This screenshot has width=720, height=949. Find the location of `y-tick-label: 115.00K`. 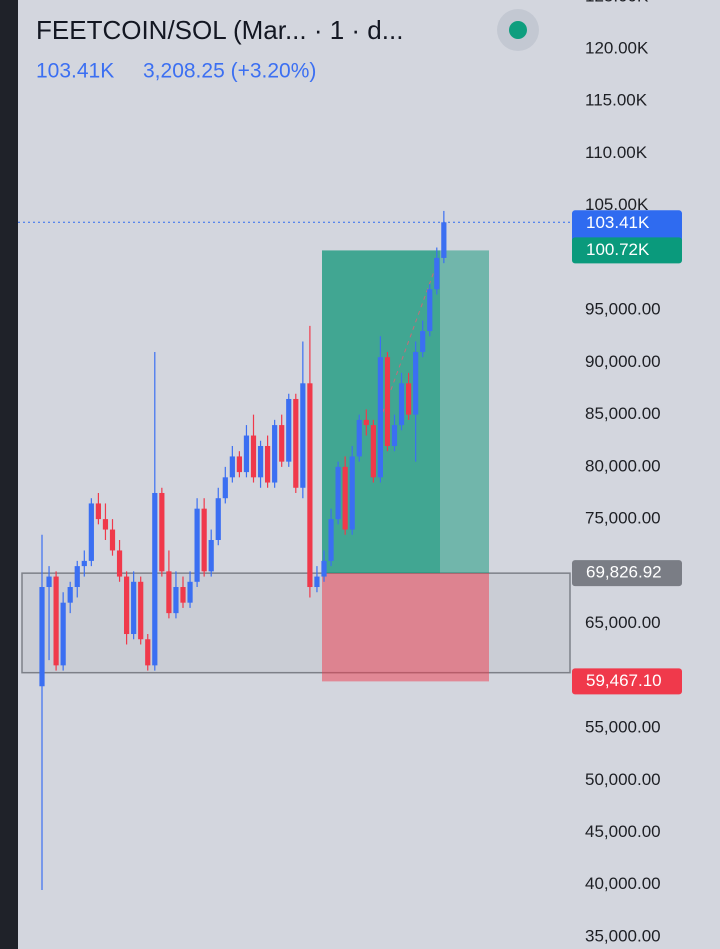

y-tick-label: 115.00K is located at coordinates (616, 100).